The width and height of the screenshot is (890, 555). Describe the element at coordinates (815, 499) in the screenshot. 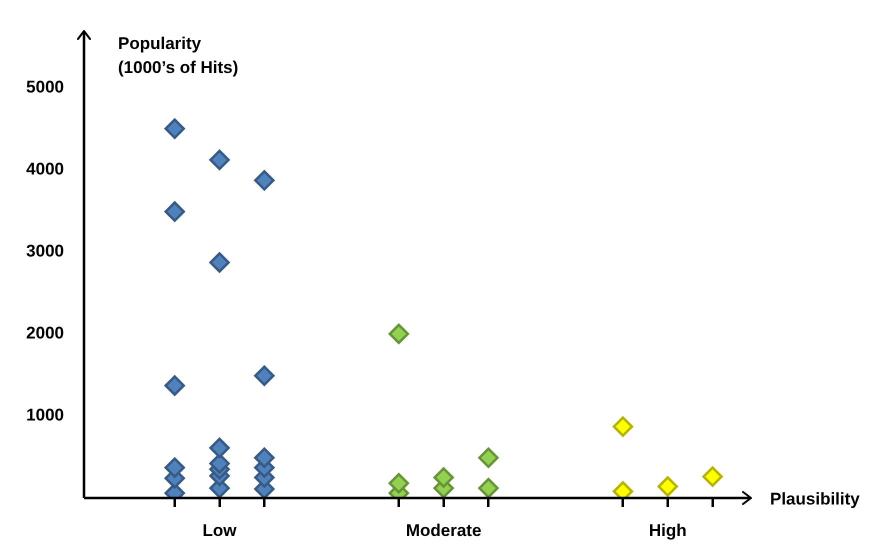

I see `x-axis-title: Plausibility` at that location.